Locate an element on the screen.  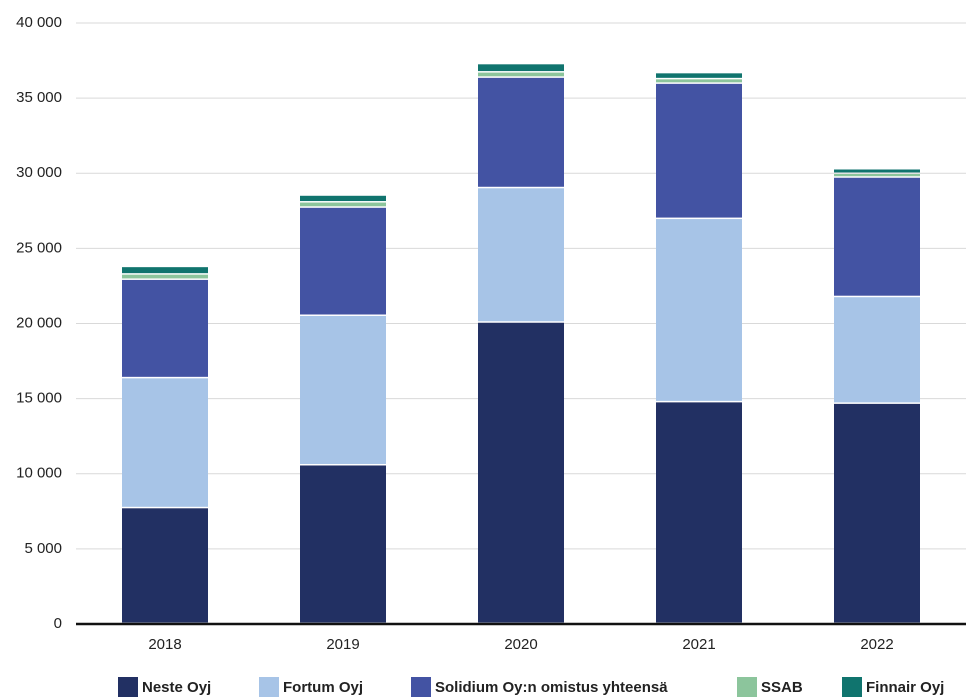
legend-label: Solidium Oy:n omistus yhteensä is located at coordinates (551, 687).